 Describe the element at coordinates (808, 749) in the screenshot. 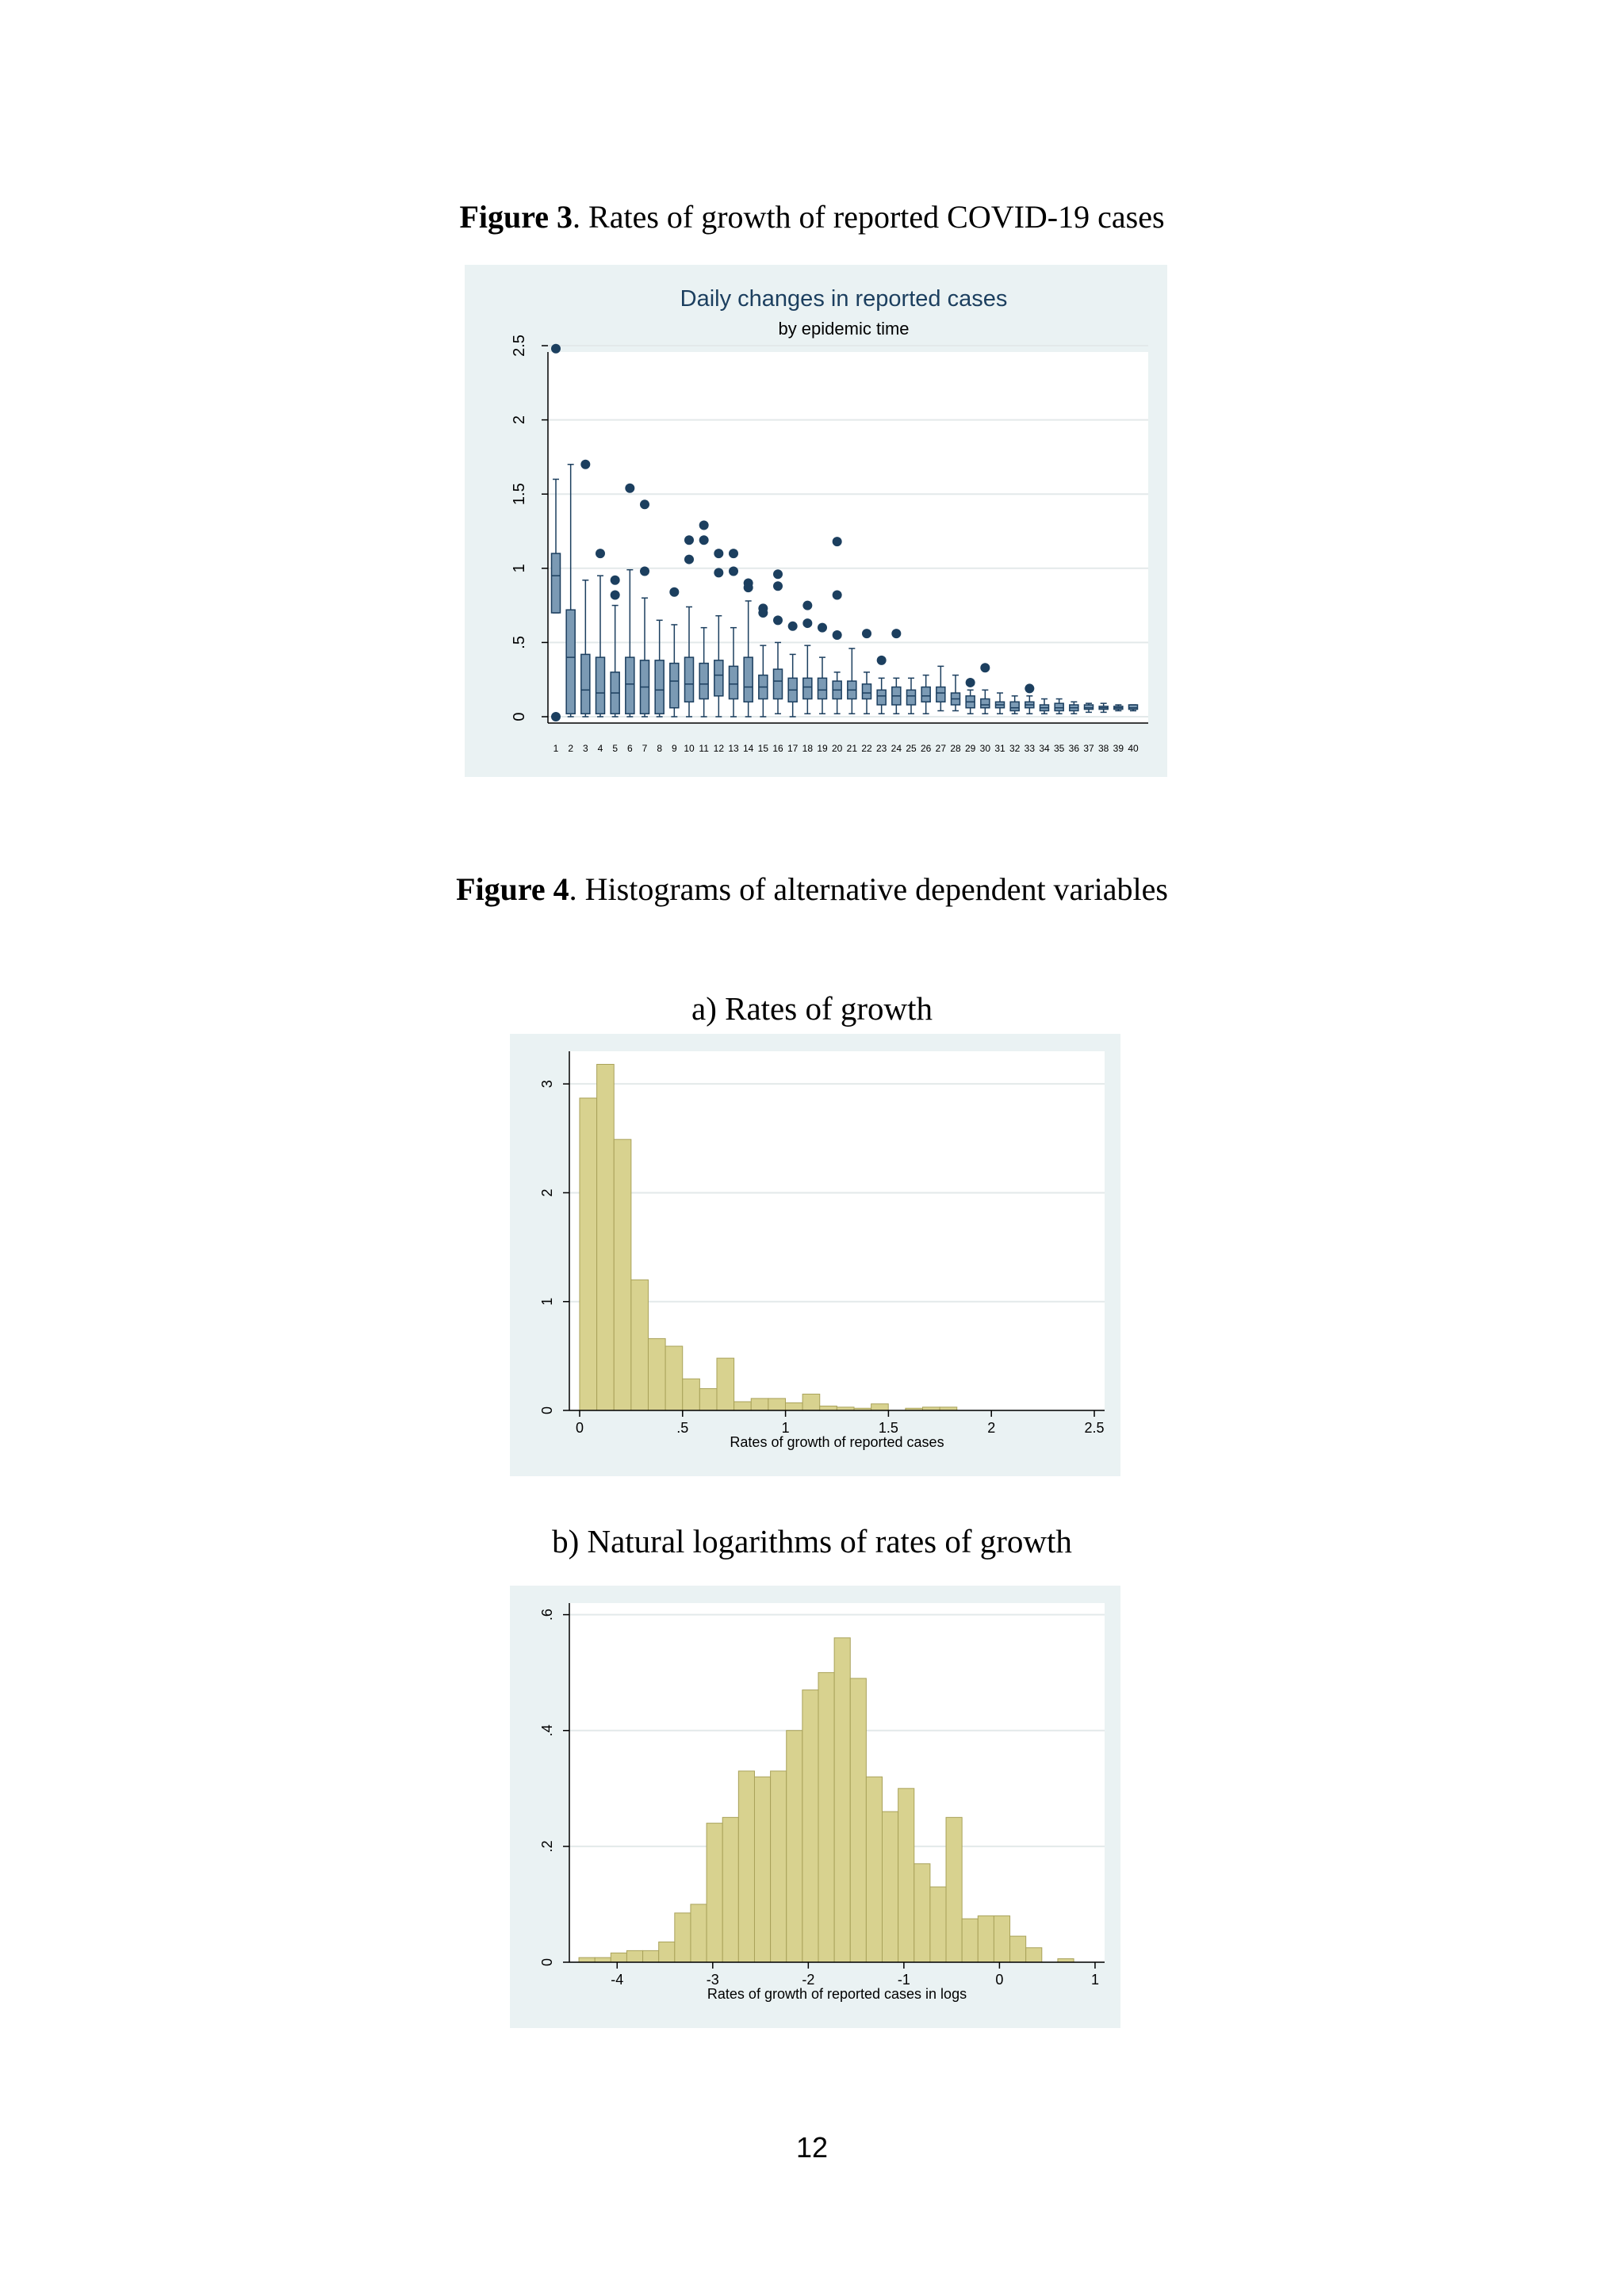

I see `x-tick-label: 18` at that location.